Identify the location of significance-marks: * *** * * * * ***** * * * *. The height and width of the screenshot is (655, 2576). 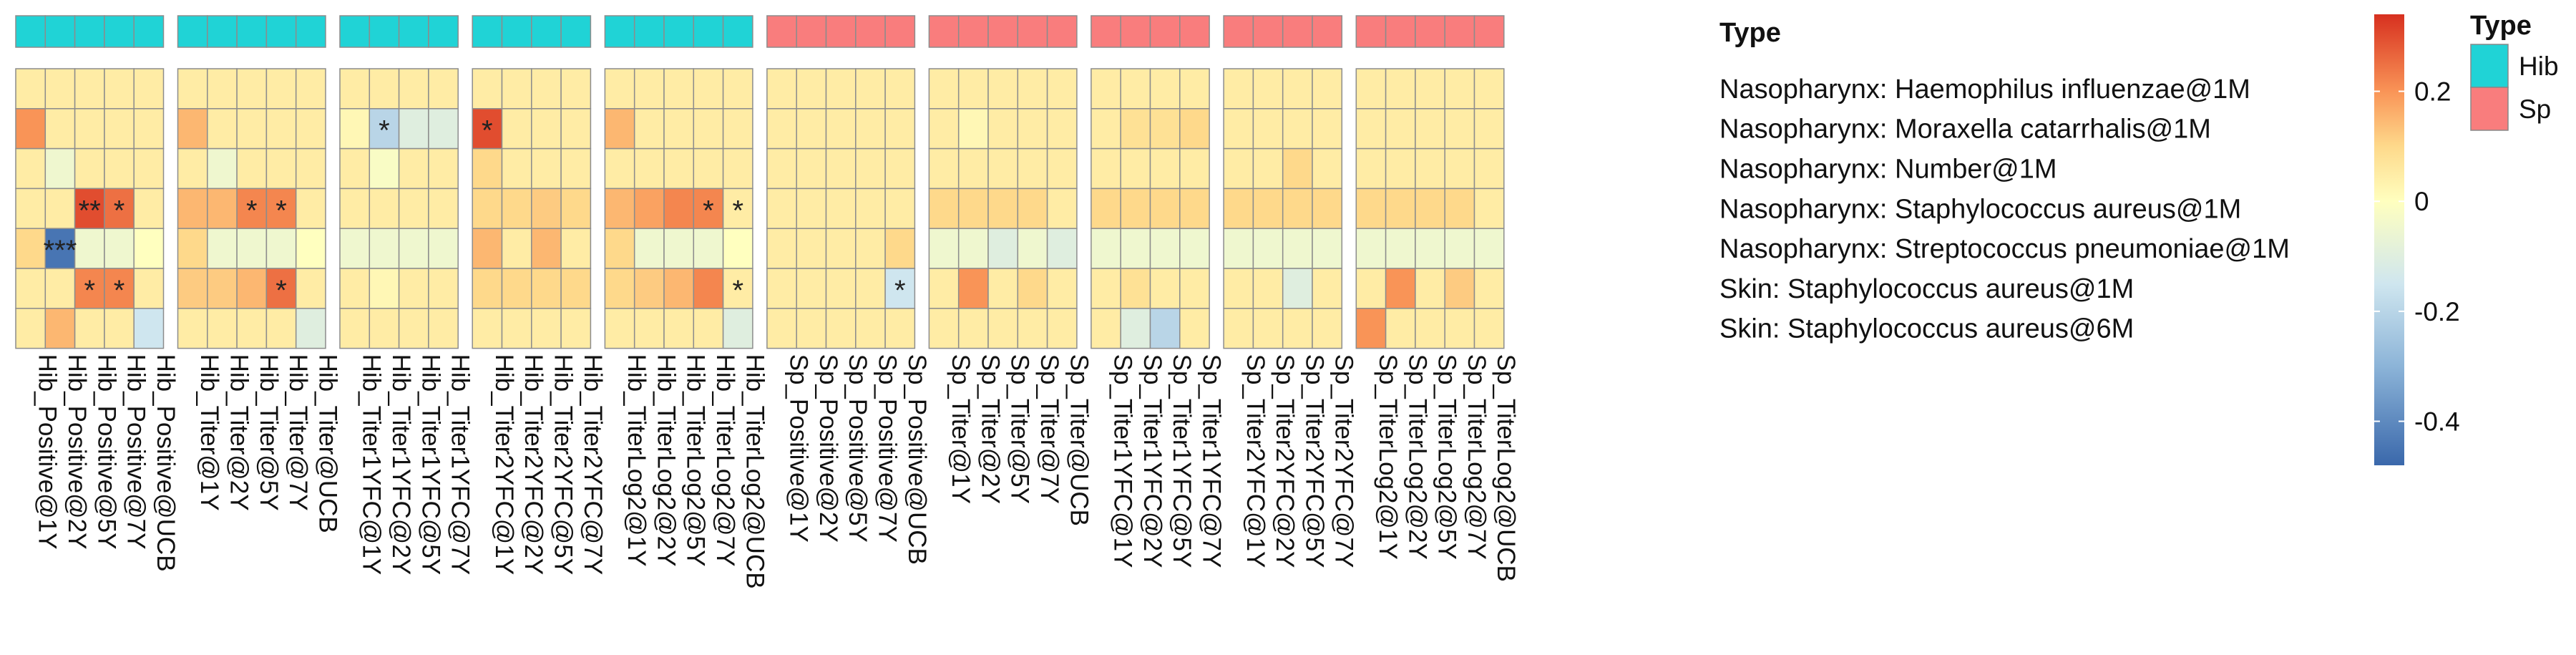
(475, 210).